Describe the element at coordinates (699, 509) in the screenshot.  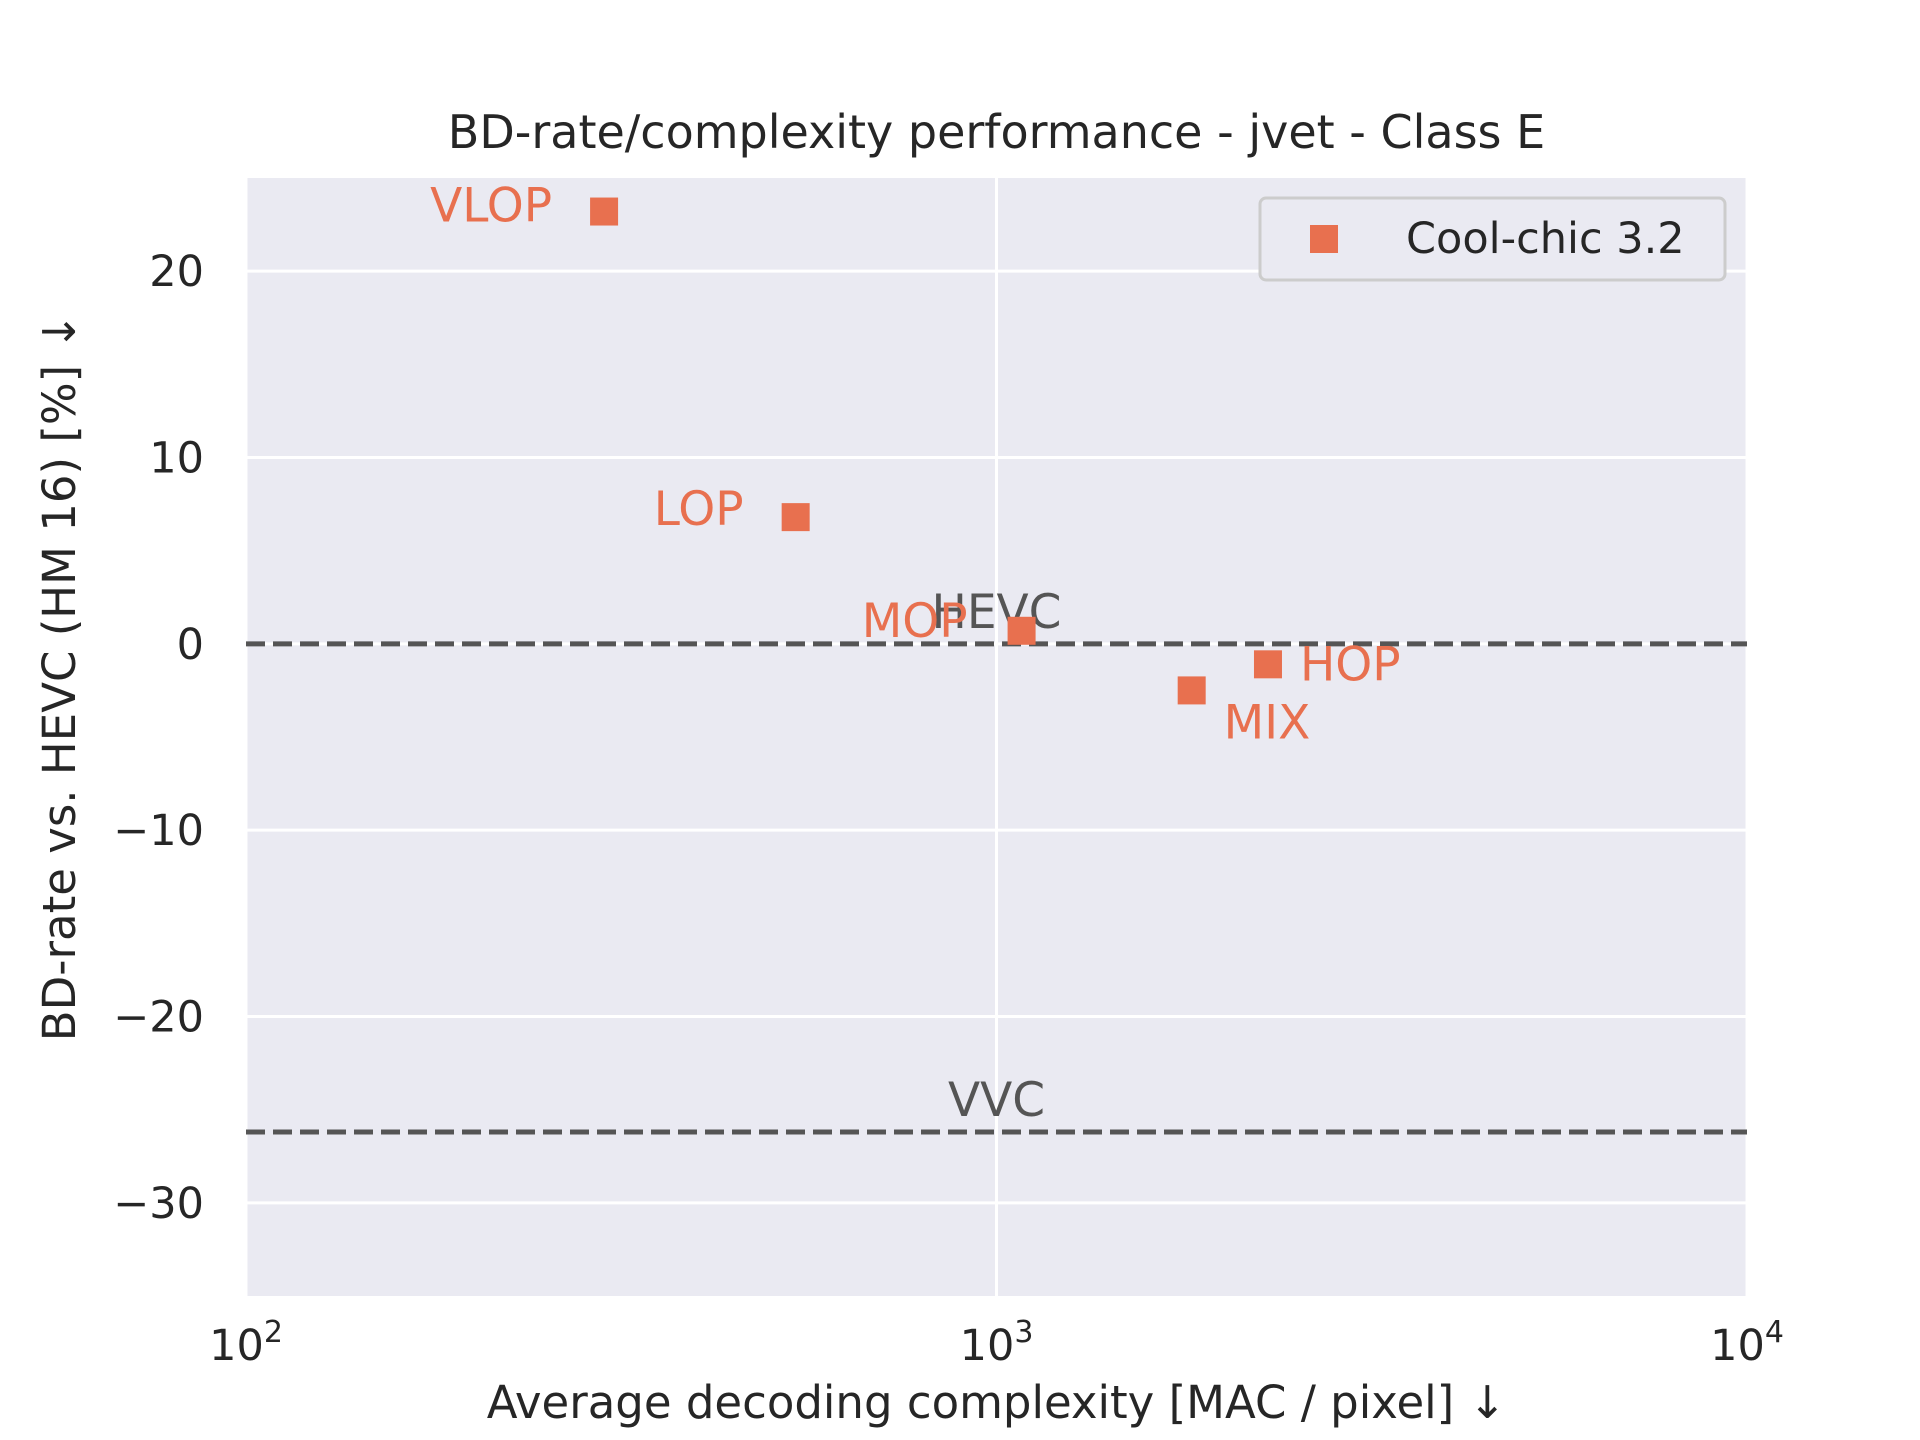
I see `point-label-lop: LOP` at that location.